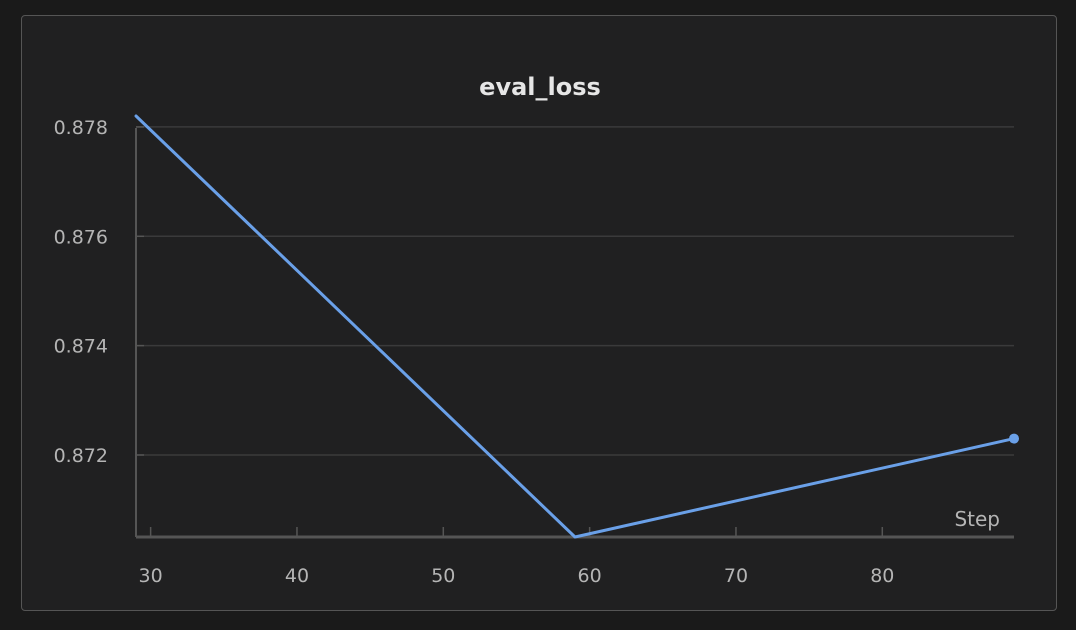 Image resolution: width=1076 pixels, height=630 pixels. Describe the element at coordinates (81, 347) in the screenshot. I see `y-tick-label: 0.874` at that location.